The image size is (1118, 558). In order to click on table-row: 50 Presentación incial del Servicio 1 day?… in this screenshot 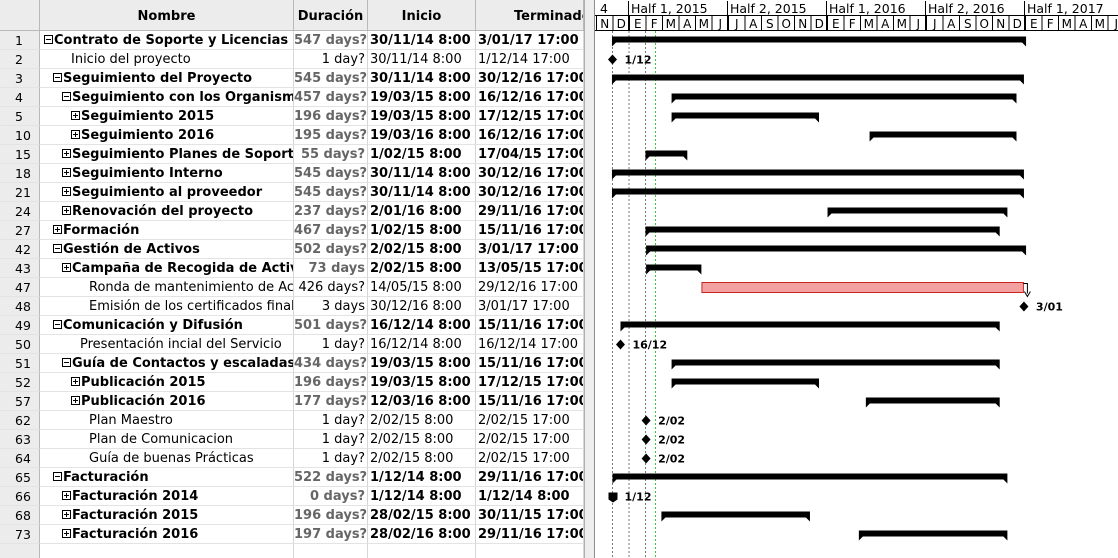, I will do `click(292, 344)`.